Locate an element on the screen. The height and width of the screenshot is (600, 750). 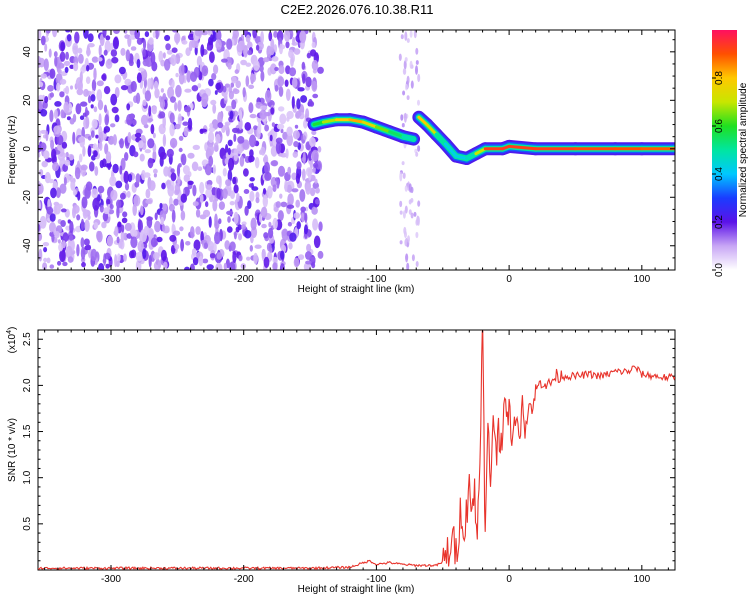
svg-text: (x104) is located at coordinates (12, 340).